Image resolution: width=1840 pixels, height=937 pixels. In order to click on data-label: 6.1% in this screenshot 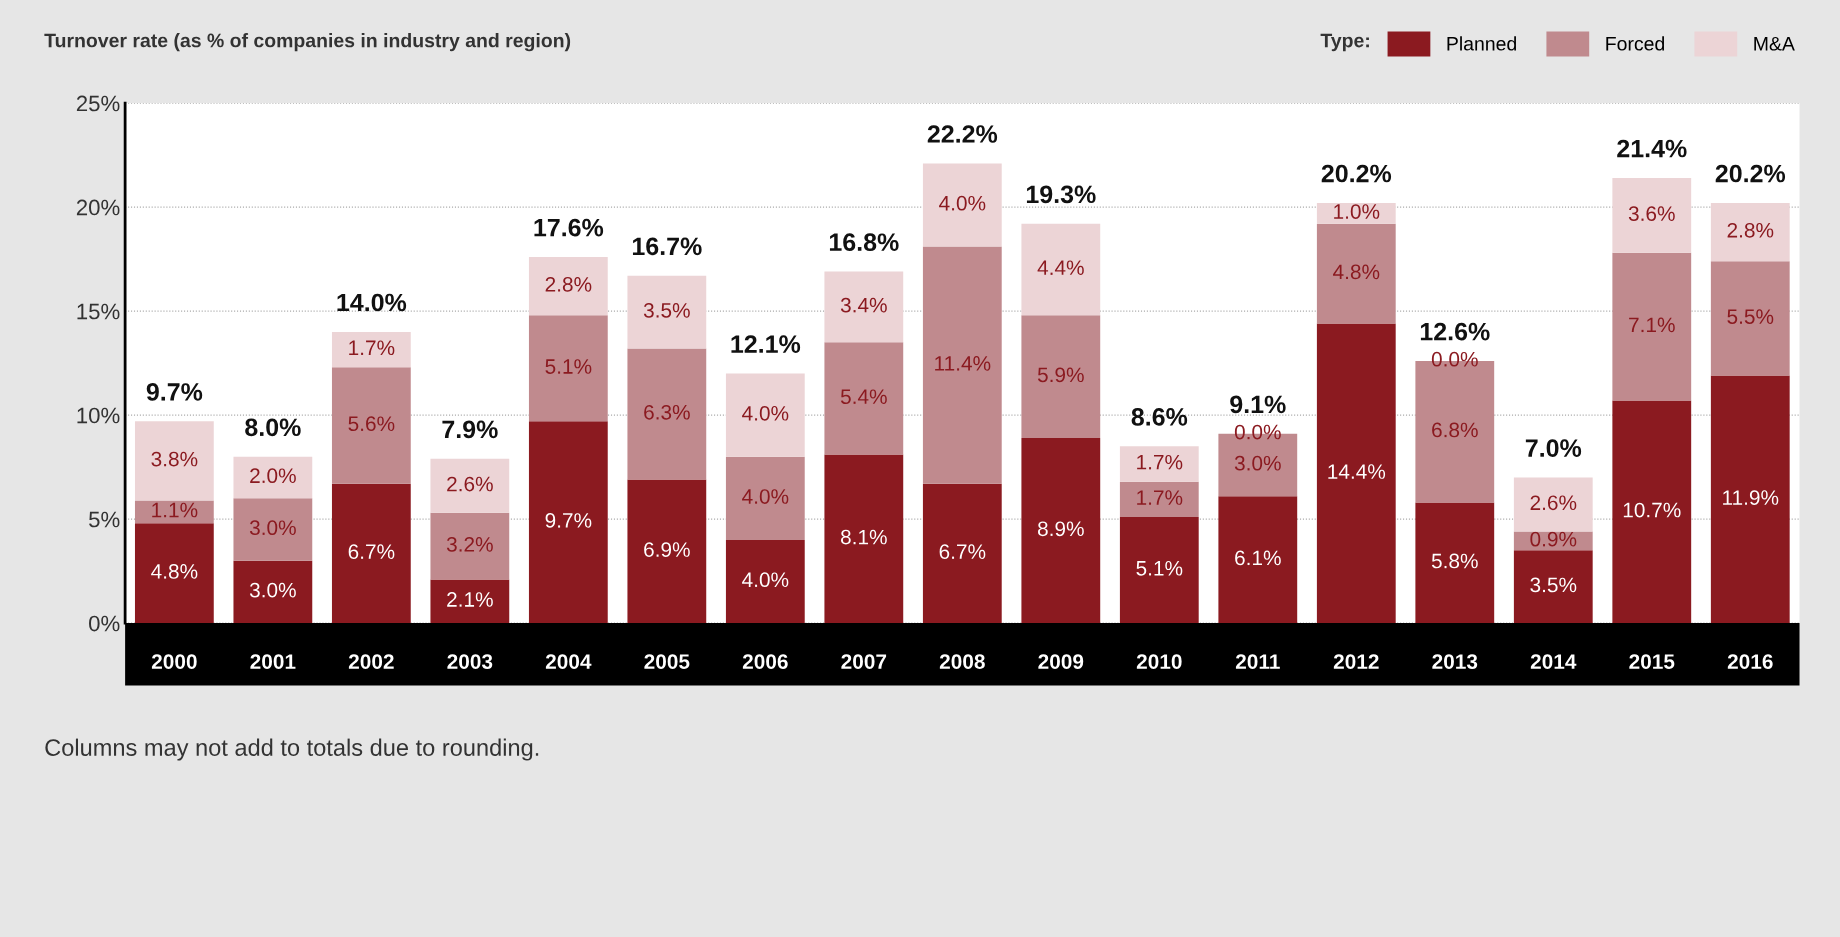, I will do `click(1258, 558)`.